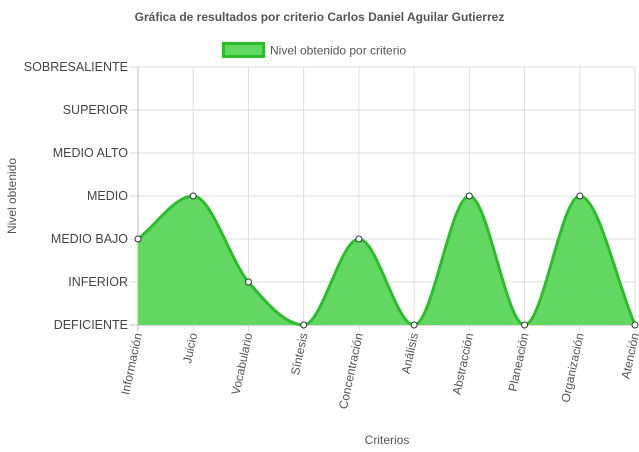  Describe the element at coordinates (12, 196) in the screenshot. I see `y-axis-title: Nivel obtenido` at that location.